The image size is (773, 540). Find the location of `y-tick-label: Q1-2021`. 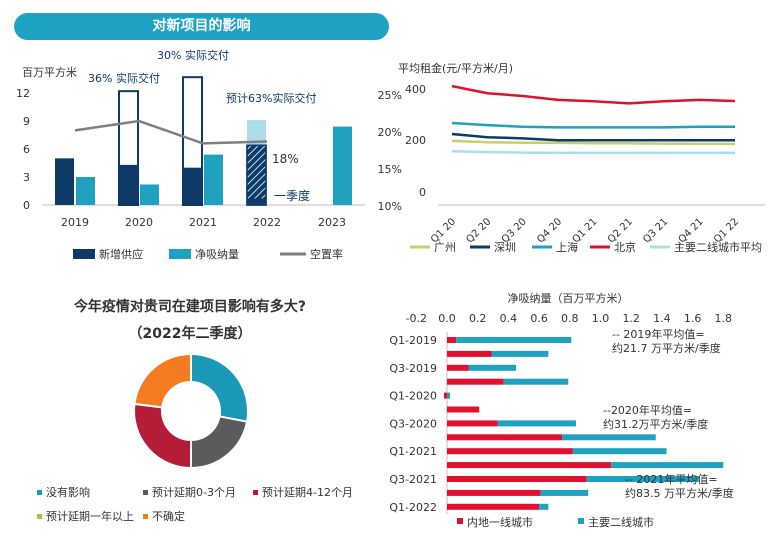

y-tick-label: Q1-2021 is located at coordinates (413, 451).